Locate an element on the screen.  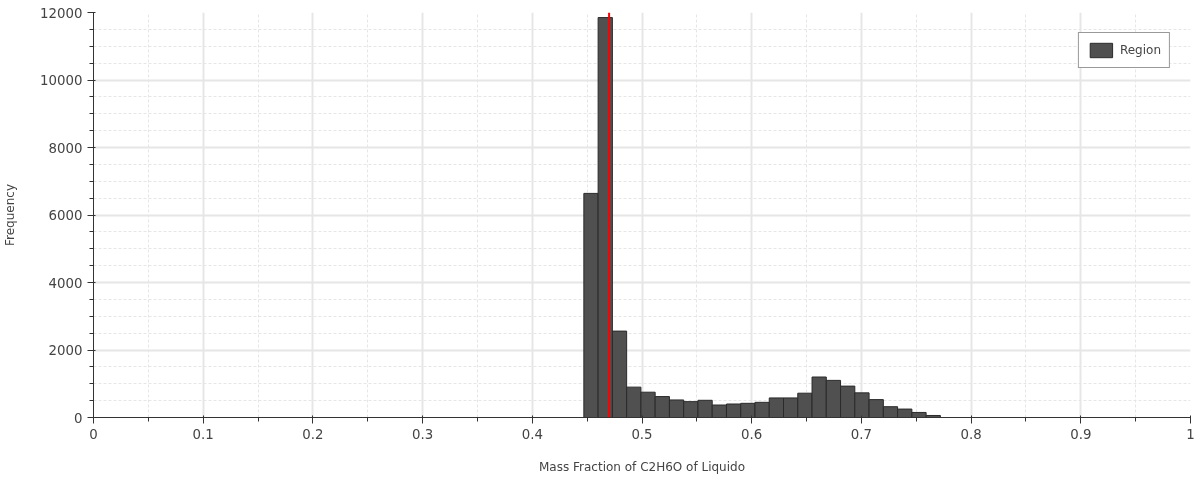
x-tick-label: 0.5 is located at coordinates (642, 434).